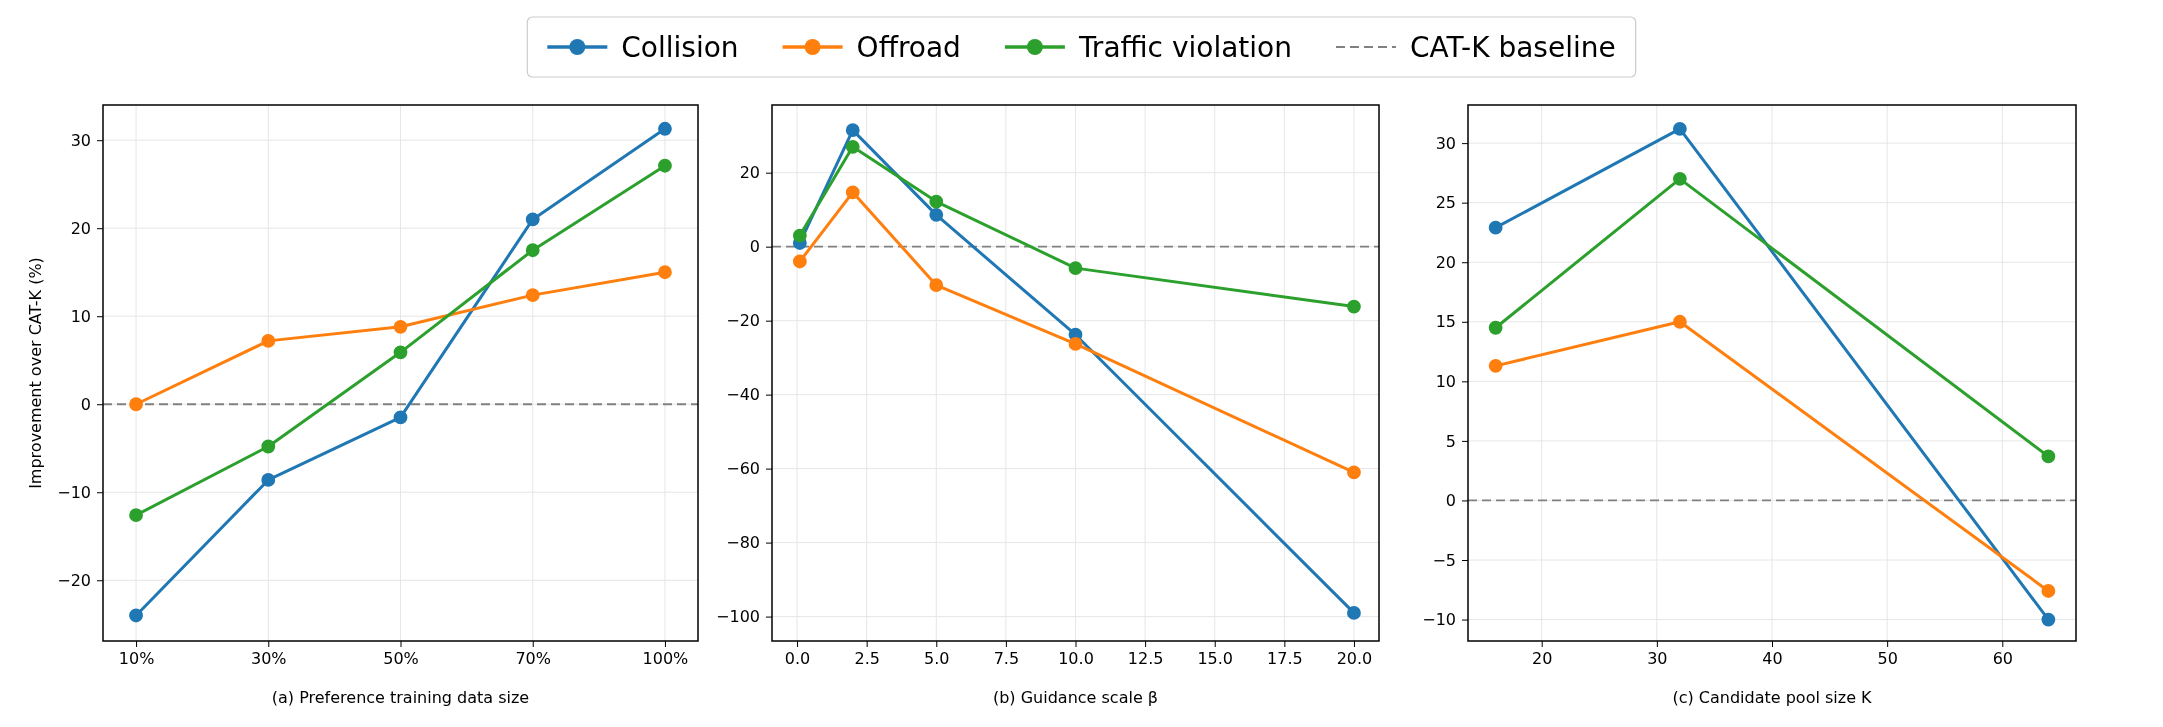 This screenshot has height=727, width=2163. I want to click on legend-label: CAT-K baseline, so click(1512, 47).